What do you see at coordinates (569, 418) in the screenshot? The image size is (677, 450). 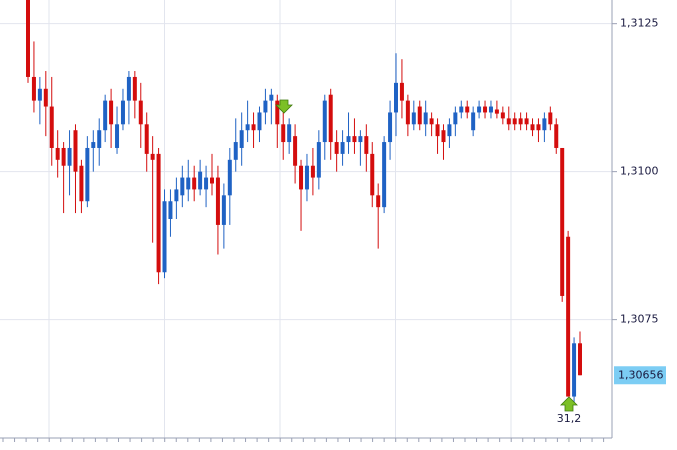 I see `annotation: 31,2` at bounding box center [569, 418].